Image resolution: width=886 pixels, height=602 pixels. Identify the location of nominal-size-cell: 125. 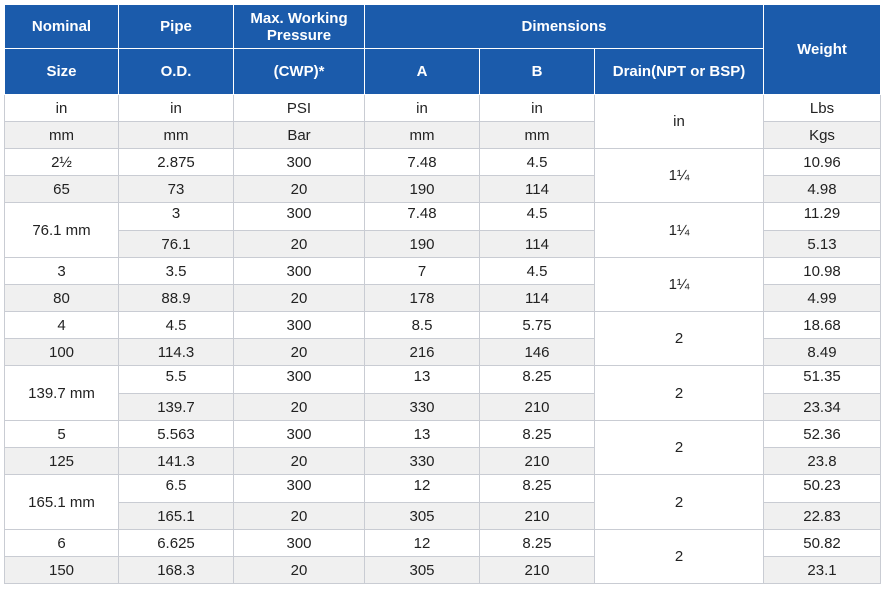
(61, 461).